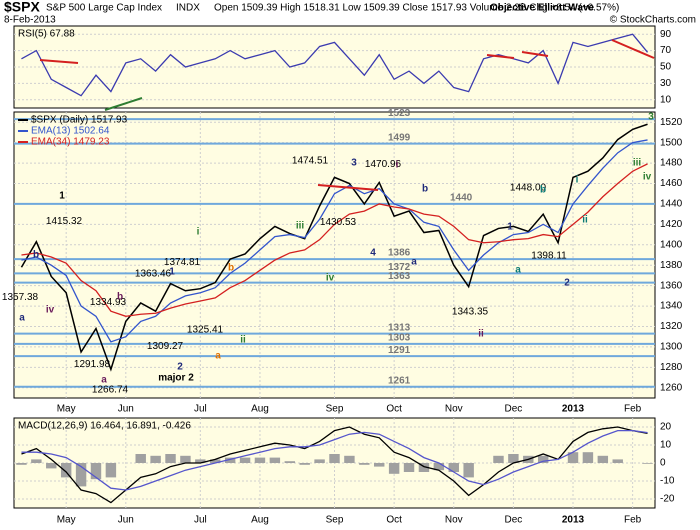  What do you see at coordinates (671, 326) in the screenshot?
I see `y-tick-label: 1320` at bounding box center [671, 326].